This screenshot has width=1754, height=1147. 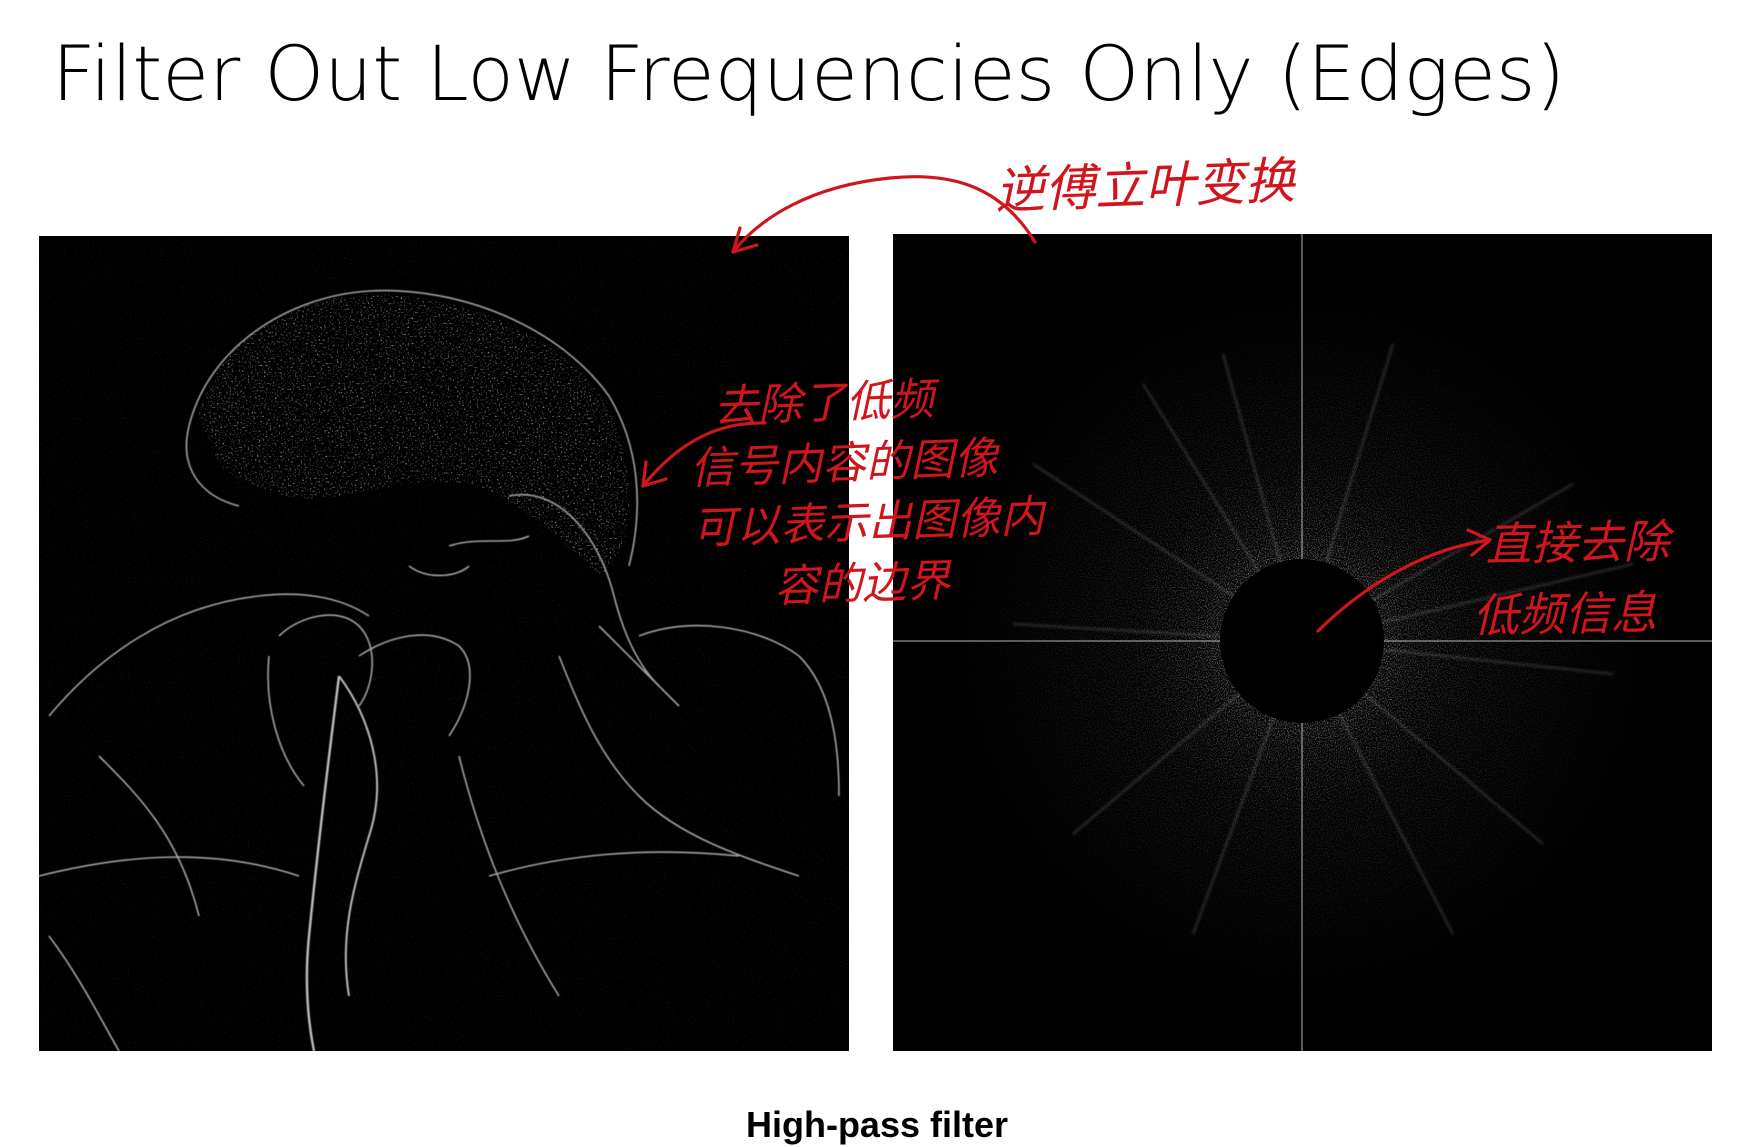 I want to click on edges-note-line: 容的边界, so click(x=862, y=584).